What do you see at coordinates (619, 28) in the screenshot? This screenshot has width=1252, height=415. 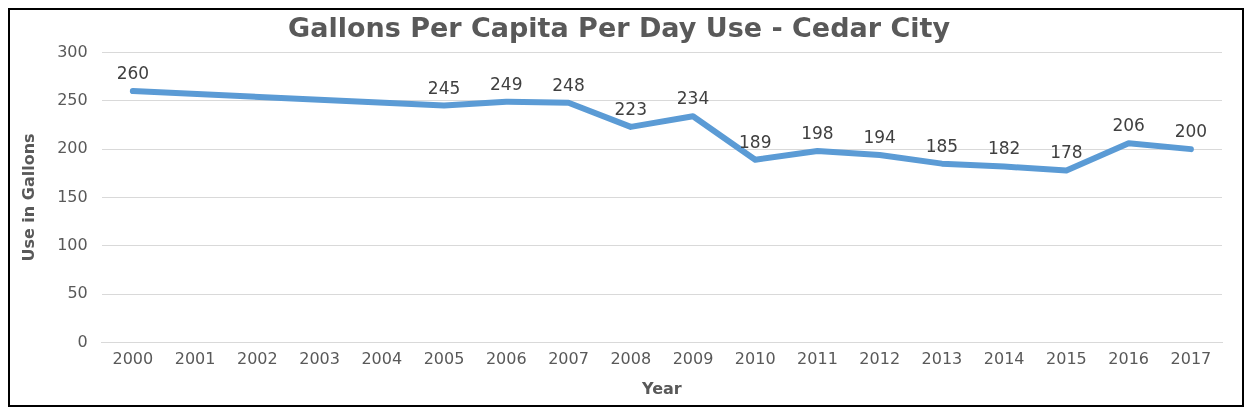 I see `chart-title: Gallons Per Capita Per Day Use - Cedar City` at bounding box center [619, 28].